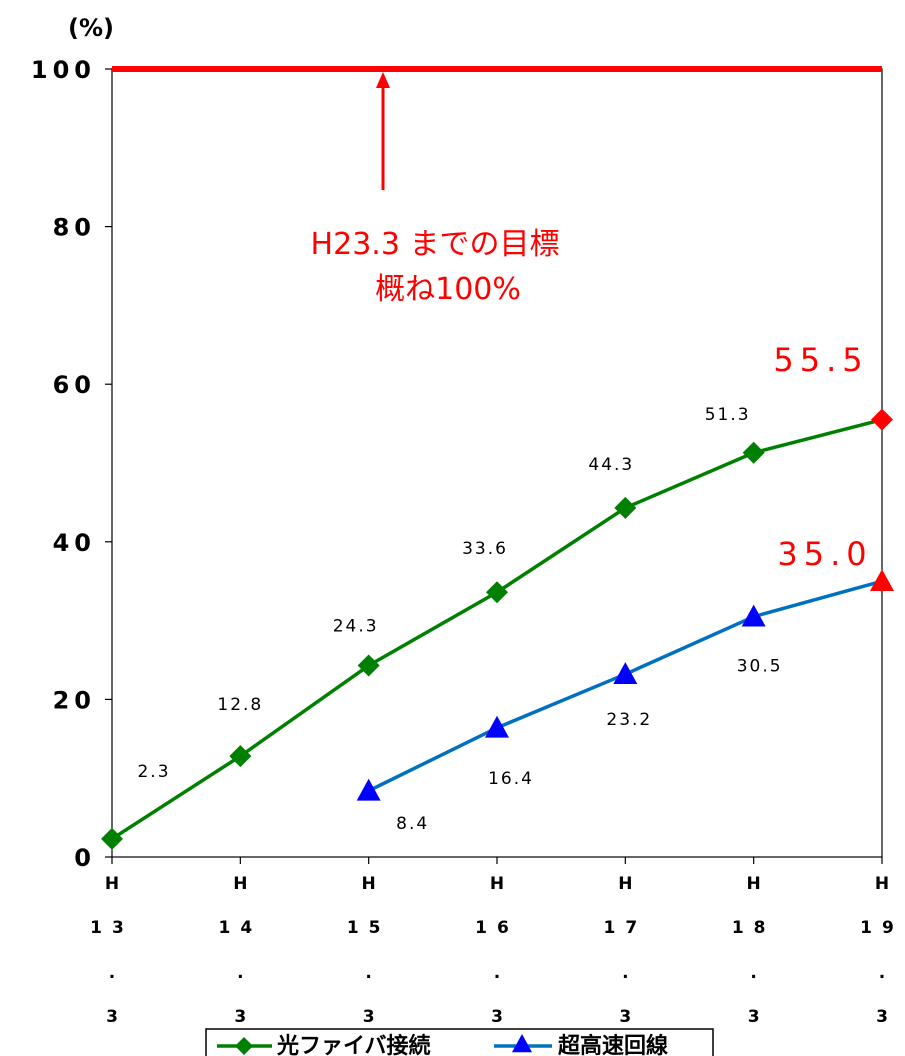 This screenshot has width=905, height=1056. Describe the element at coordinates (74, 228) in the screenshot. I see `y-tick-label: 80` at that location.